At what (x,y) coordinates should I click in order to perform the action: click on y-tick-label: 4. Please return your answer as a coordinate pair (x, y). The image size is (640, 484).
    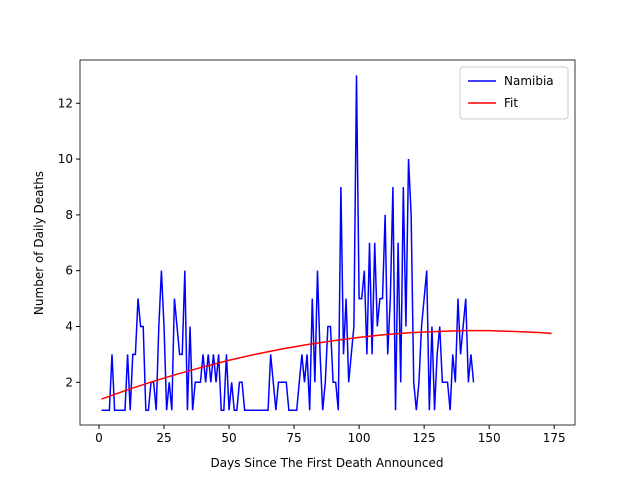
    Looking at the image, I should click on (69, 326).